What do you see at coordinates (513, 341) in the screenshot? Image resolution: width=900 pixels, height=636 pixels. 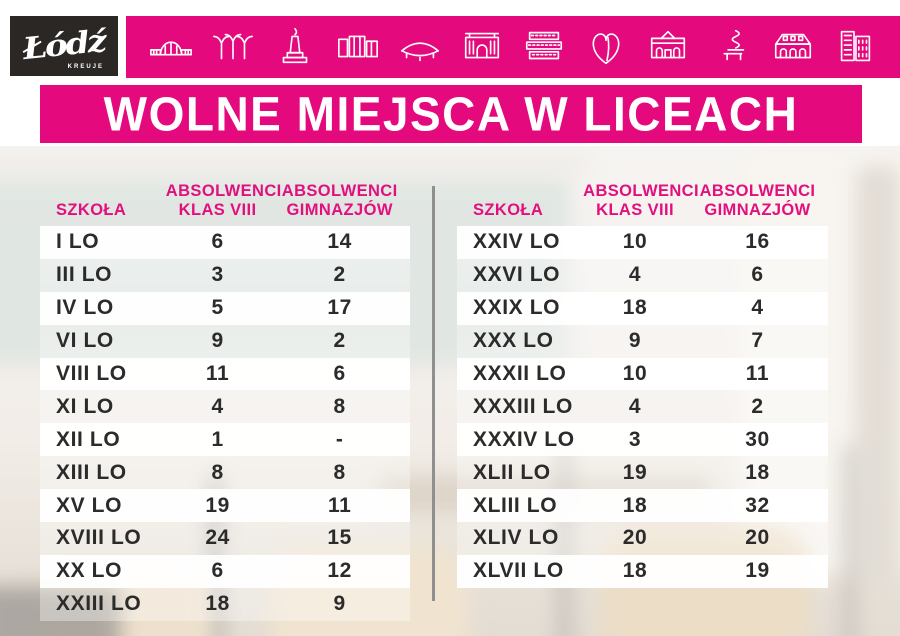 I see `cell-school: XXX LO` at bounding box center [513, 341].